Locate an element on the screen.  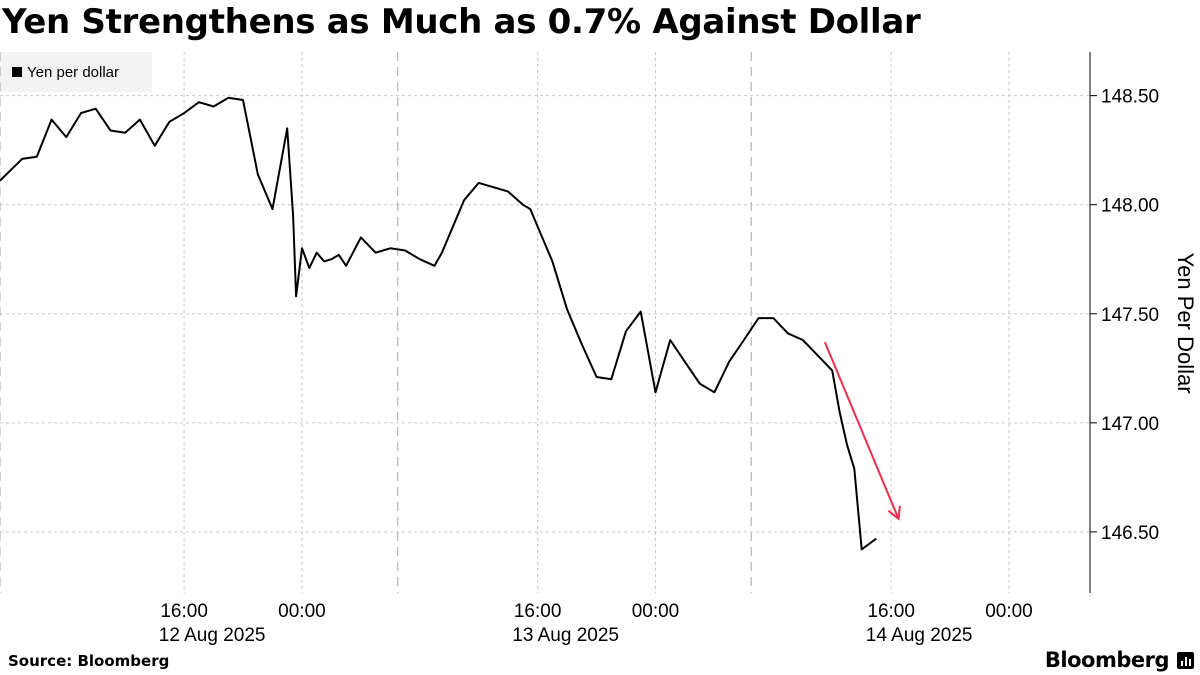
annotation-arrow-shaft is located at coordinates (861, 430).